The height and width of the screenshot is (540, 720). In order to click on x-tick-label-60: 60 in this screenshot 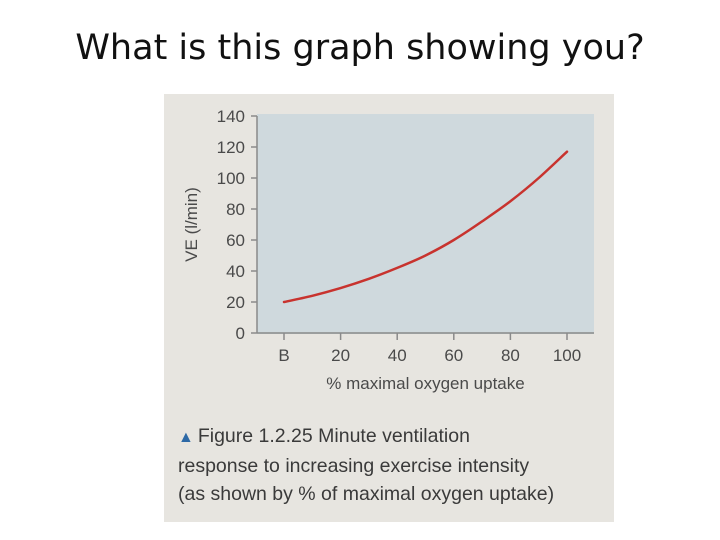, I will do `click(453, 355)`.